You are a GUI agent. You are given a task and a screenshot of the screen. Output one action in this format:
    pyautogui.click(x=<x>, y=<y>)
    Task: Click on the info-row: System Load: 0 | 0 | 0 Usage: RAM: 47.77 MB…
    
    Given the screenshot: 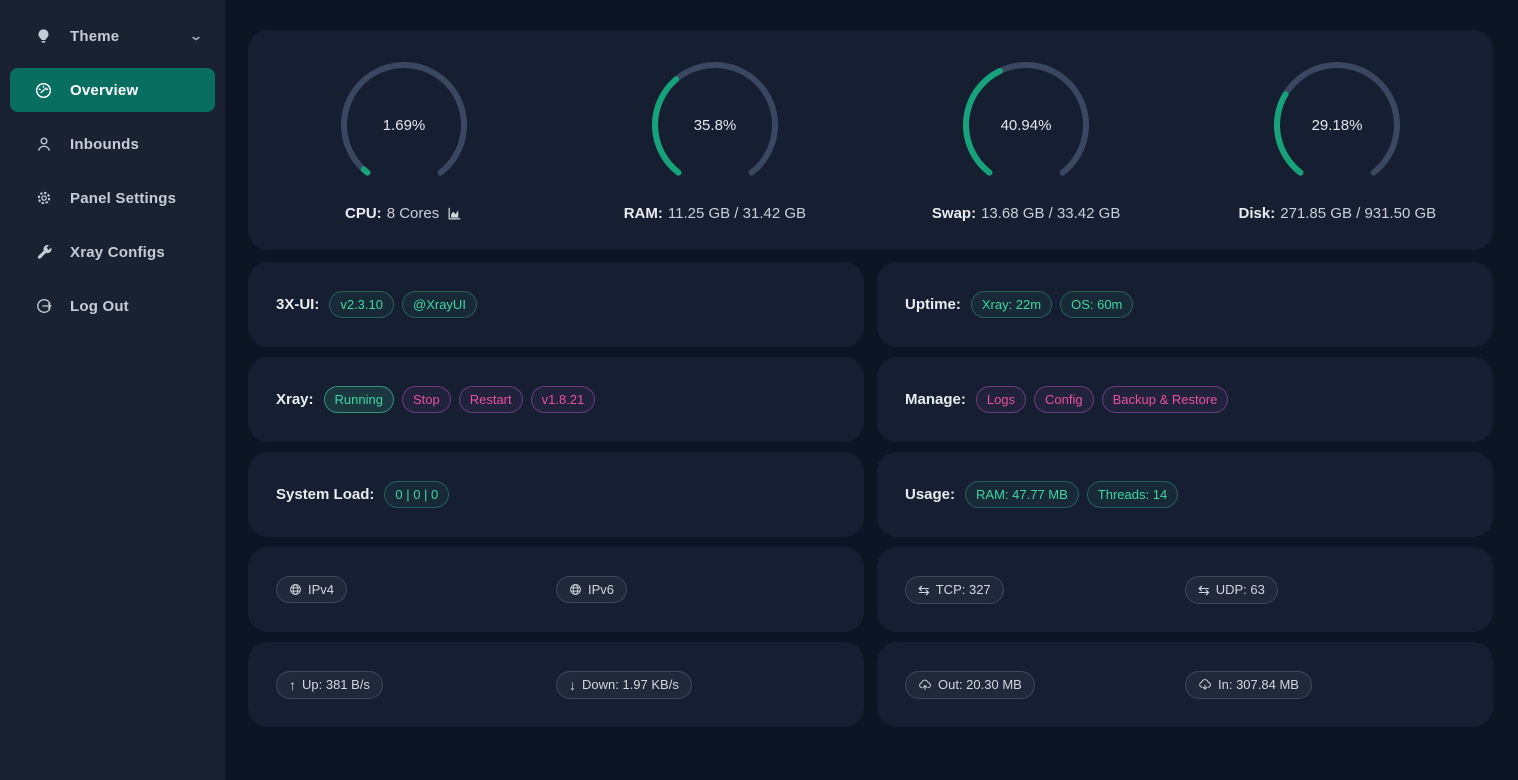 What is the action you would take?
    pyautogui.click(x=870, y=494)
    